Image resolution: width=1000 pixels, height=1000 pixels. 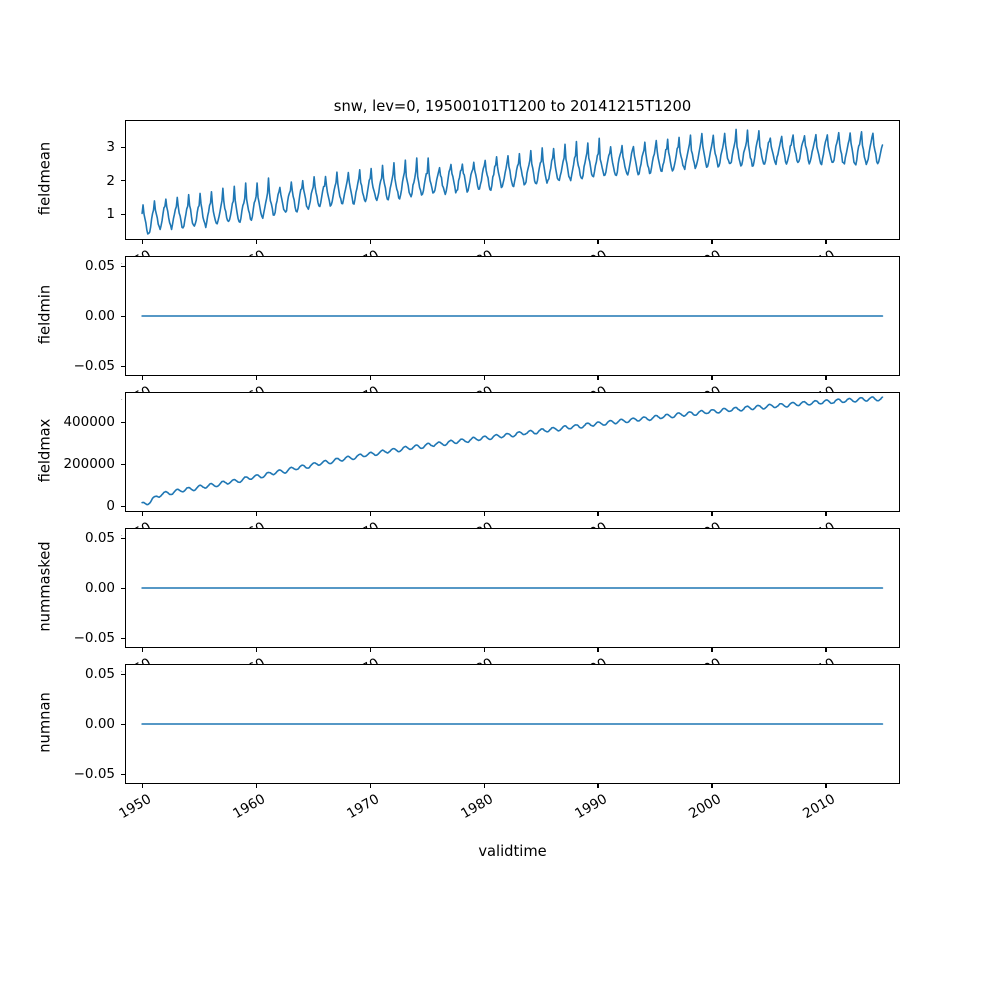 I want to click on y-tick-label: 400000, so click(x=89, y=422).